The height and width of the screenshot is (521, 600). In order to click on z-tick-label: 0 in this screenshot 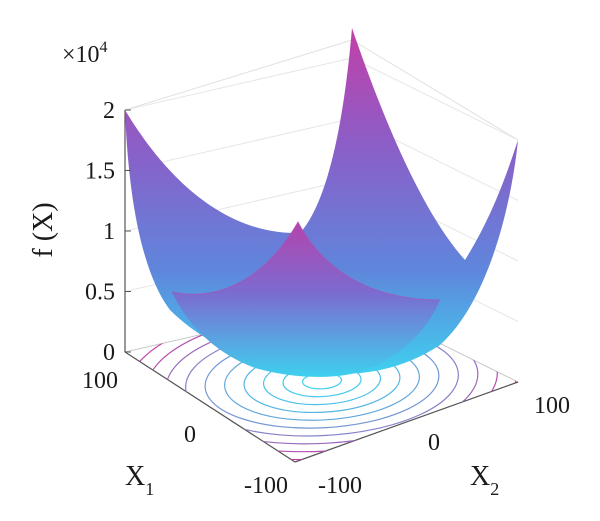, I will do `click(109, 353)`.